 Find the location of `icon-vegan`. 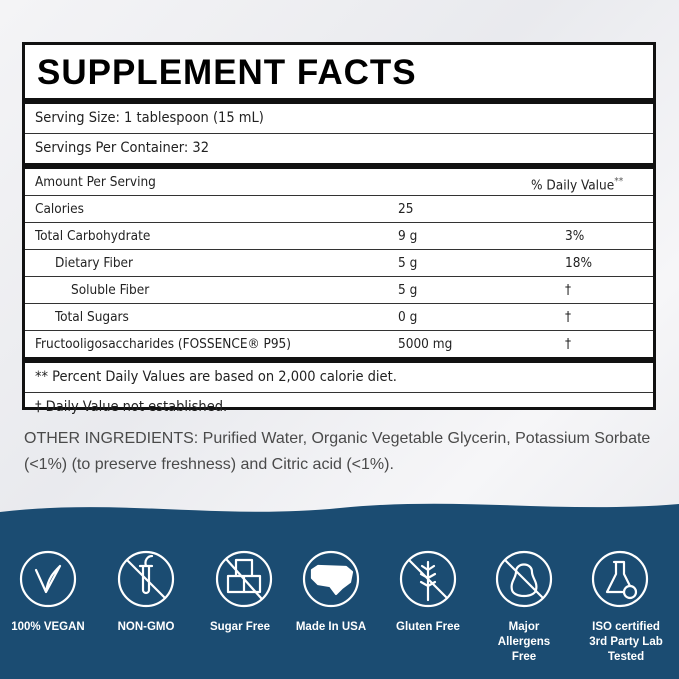

icon-vegan is located at coordinates (48, 579).